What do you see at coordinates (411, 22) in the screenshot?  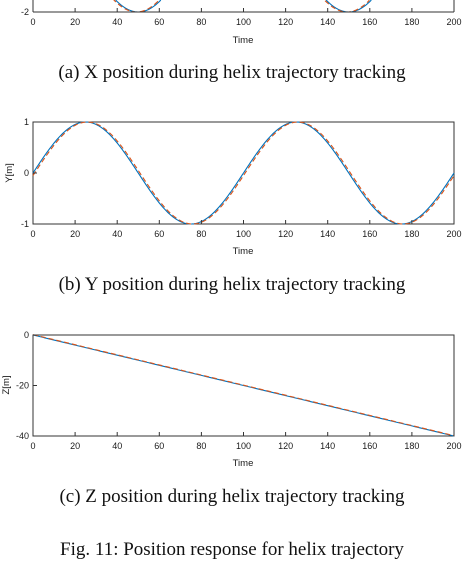 I see `chart-x-xtick-label: 180` at bounding box center [411, 22].